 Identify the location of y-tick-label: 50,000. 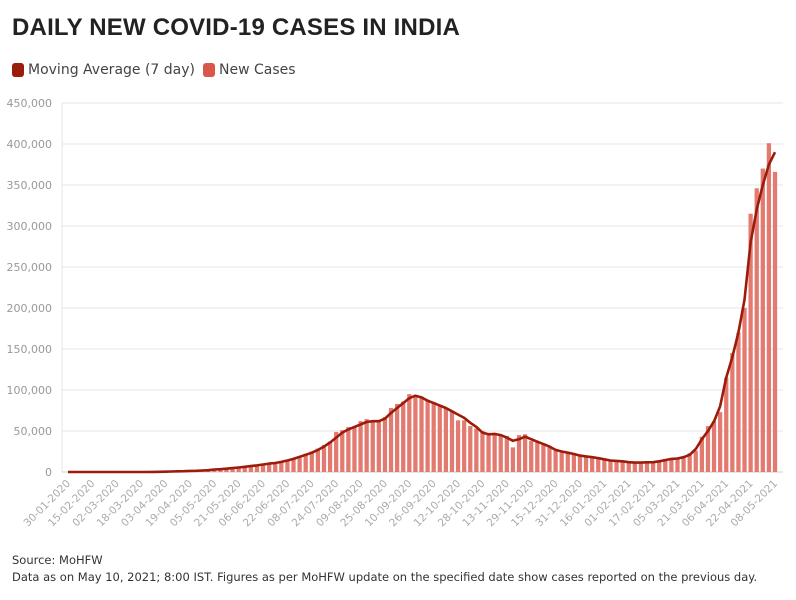
(33, 431).